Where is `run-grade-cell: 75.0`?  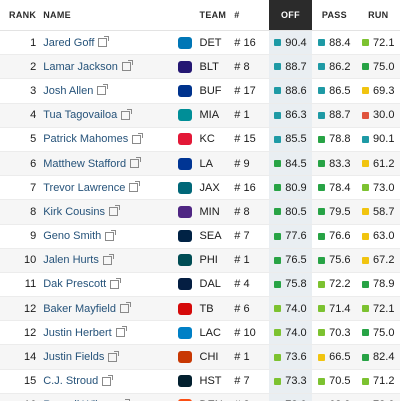 run-grade-cell: 75.0 is located at coordinates (378, 333).